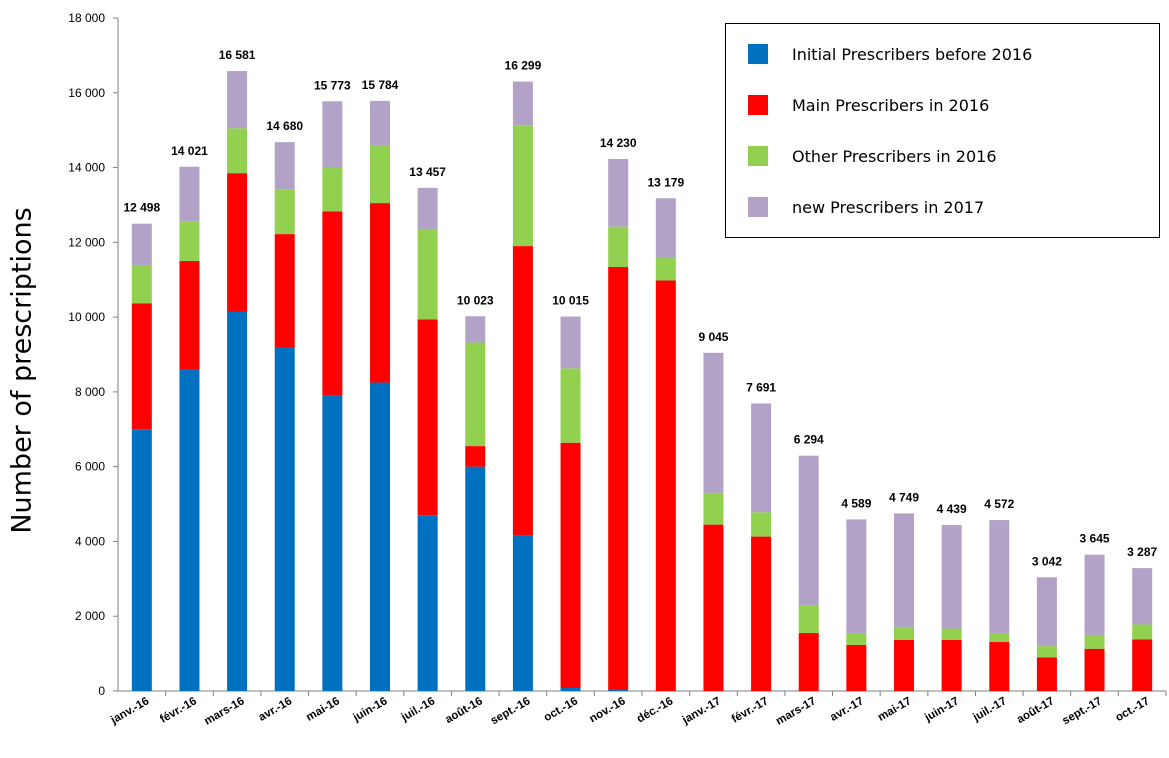 Image resolution: width=1169 pixels, height=758 pixels. What do you see at coordinates (90, 616) in the screenshot?
I see `y-tick-label: 2 000` at bounding box center [90, 616].